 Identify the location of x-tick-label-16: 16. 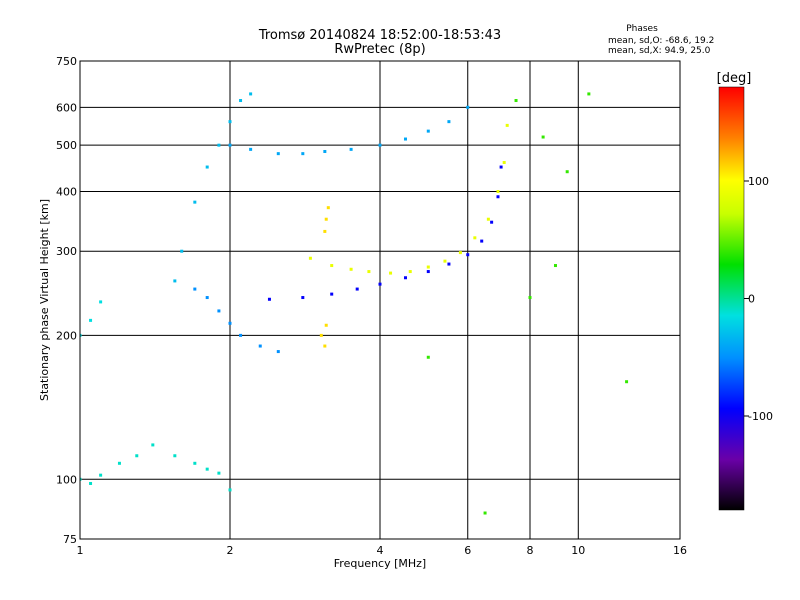
(680, 550).